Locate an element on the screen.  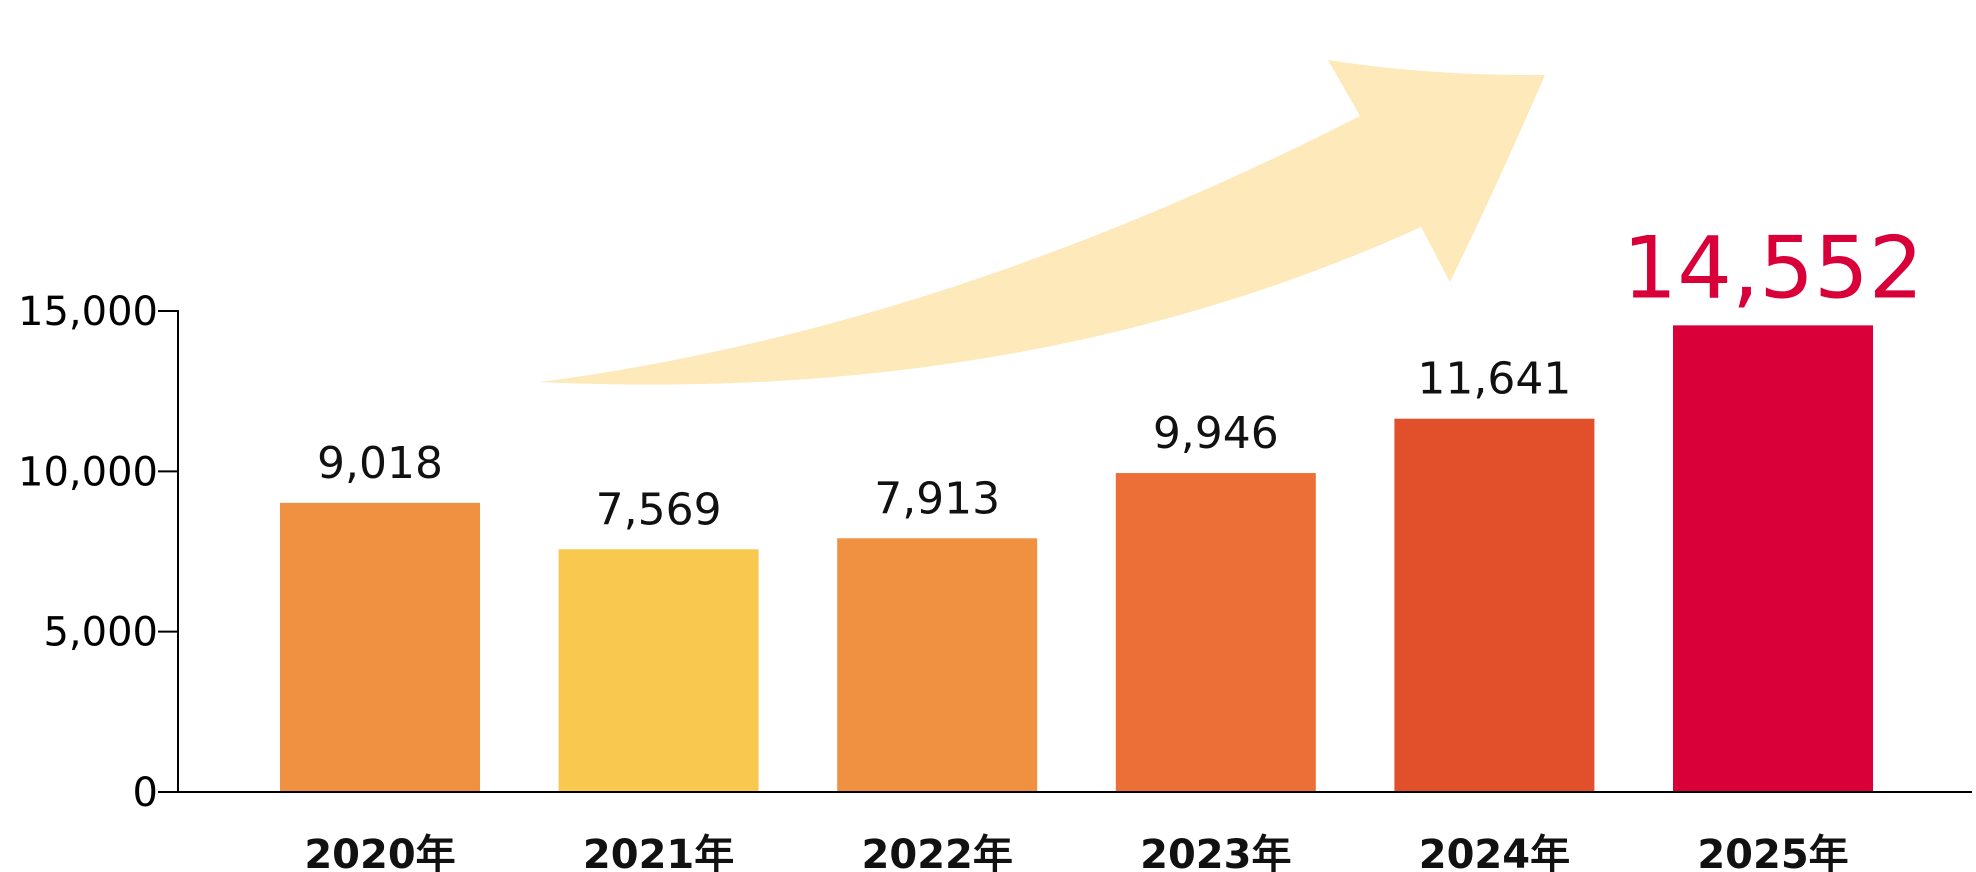
bar-2020 is located at coordinates (380, 647).